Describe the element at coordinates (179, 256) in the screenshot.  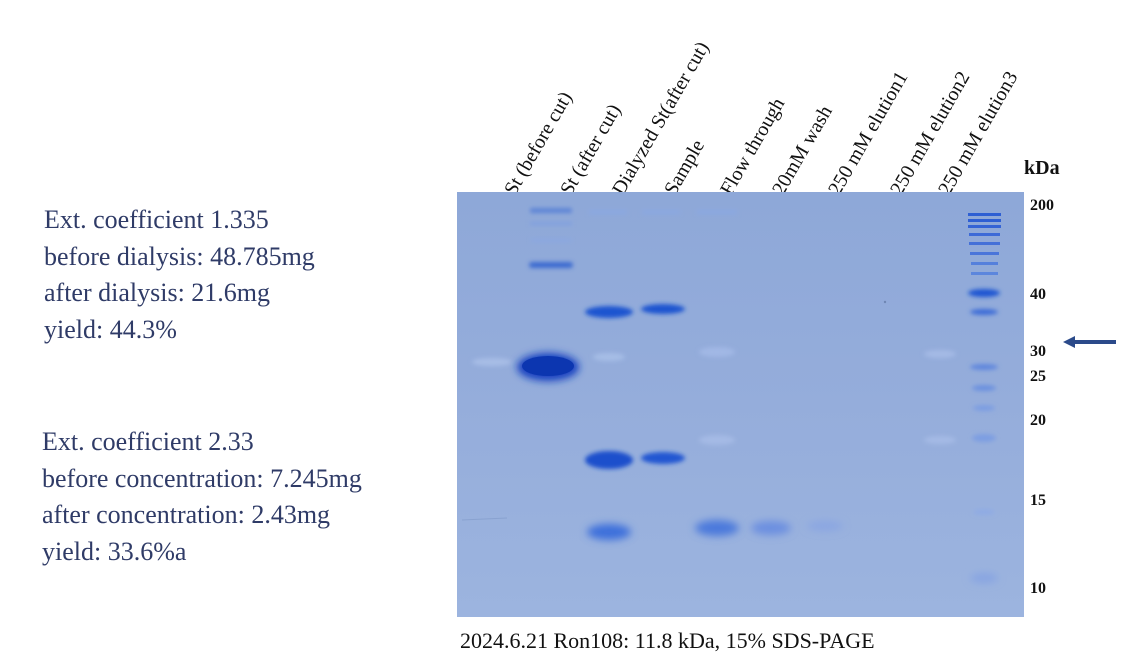
I see `before-dialysis-text: before dialysis: 48.785mg` at that location.